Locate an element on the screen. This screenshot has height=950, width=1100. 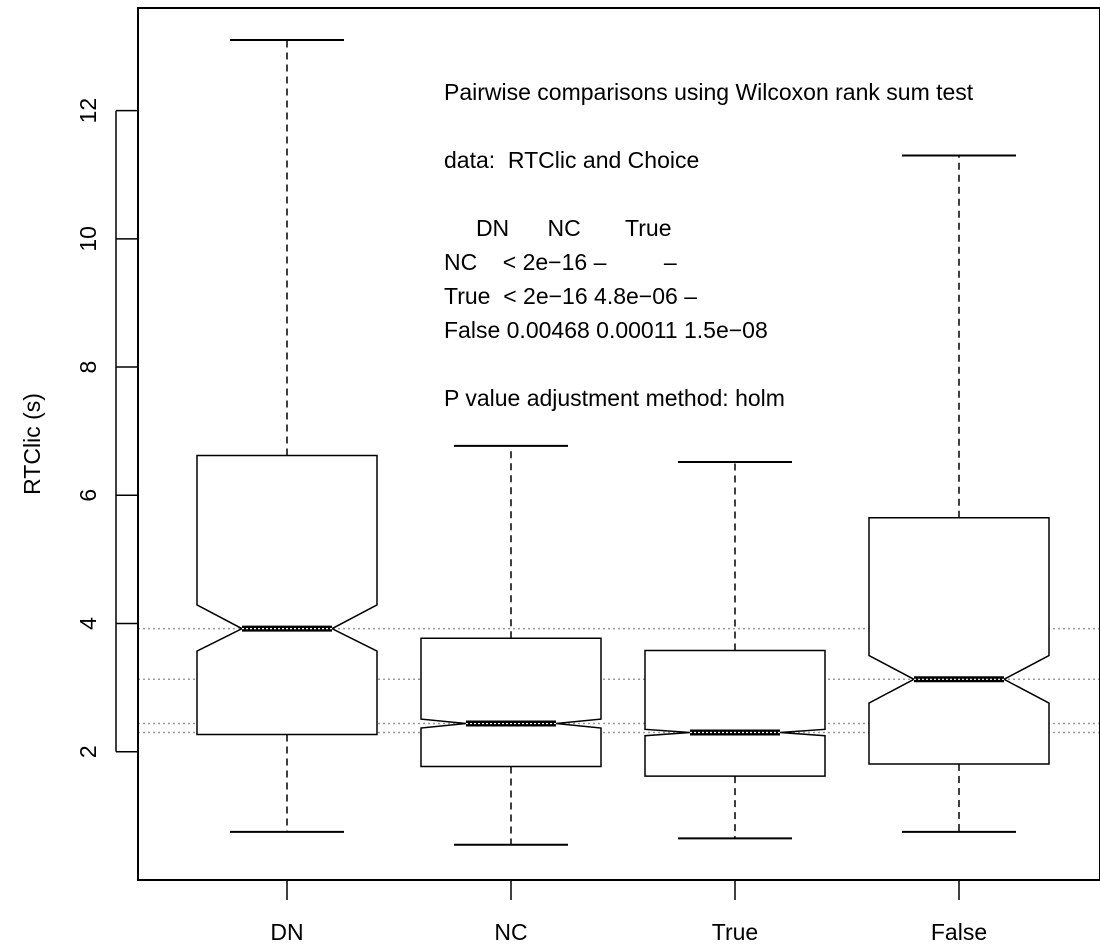
box-true is located at coordinates (735, 650).